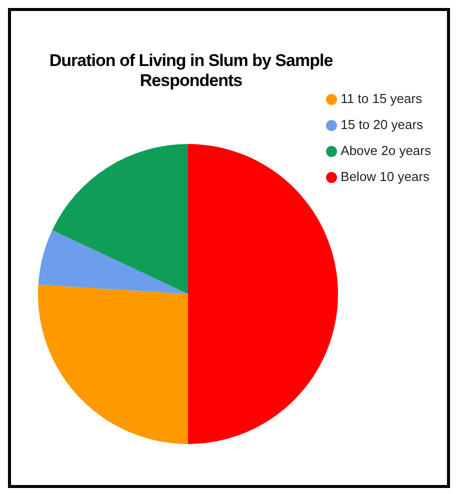 Image resolution: width=456 pixels, height=494 pixels. Describe the element at coordinates (385, 150) in the screenshot. I see `legend-label: Above 2o years` at that location.